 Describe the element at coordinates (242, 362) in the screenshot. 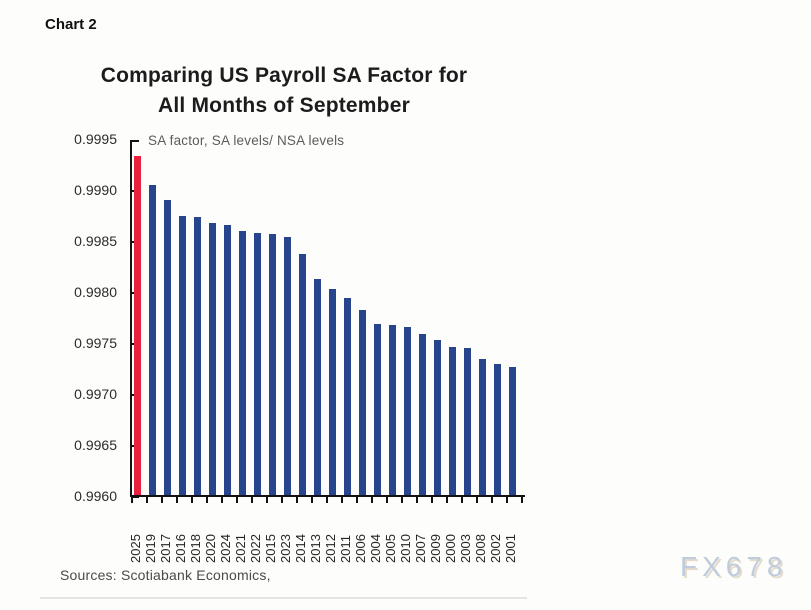

I see `bar-2021` at that location.